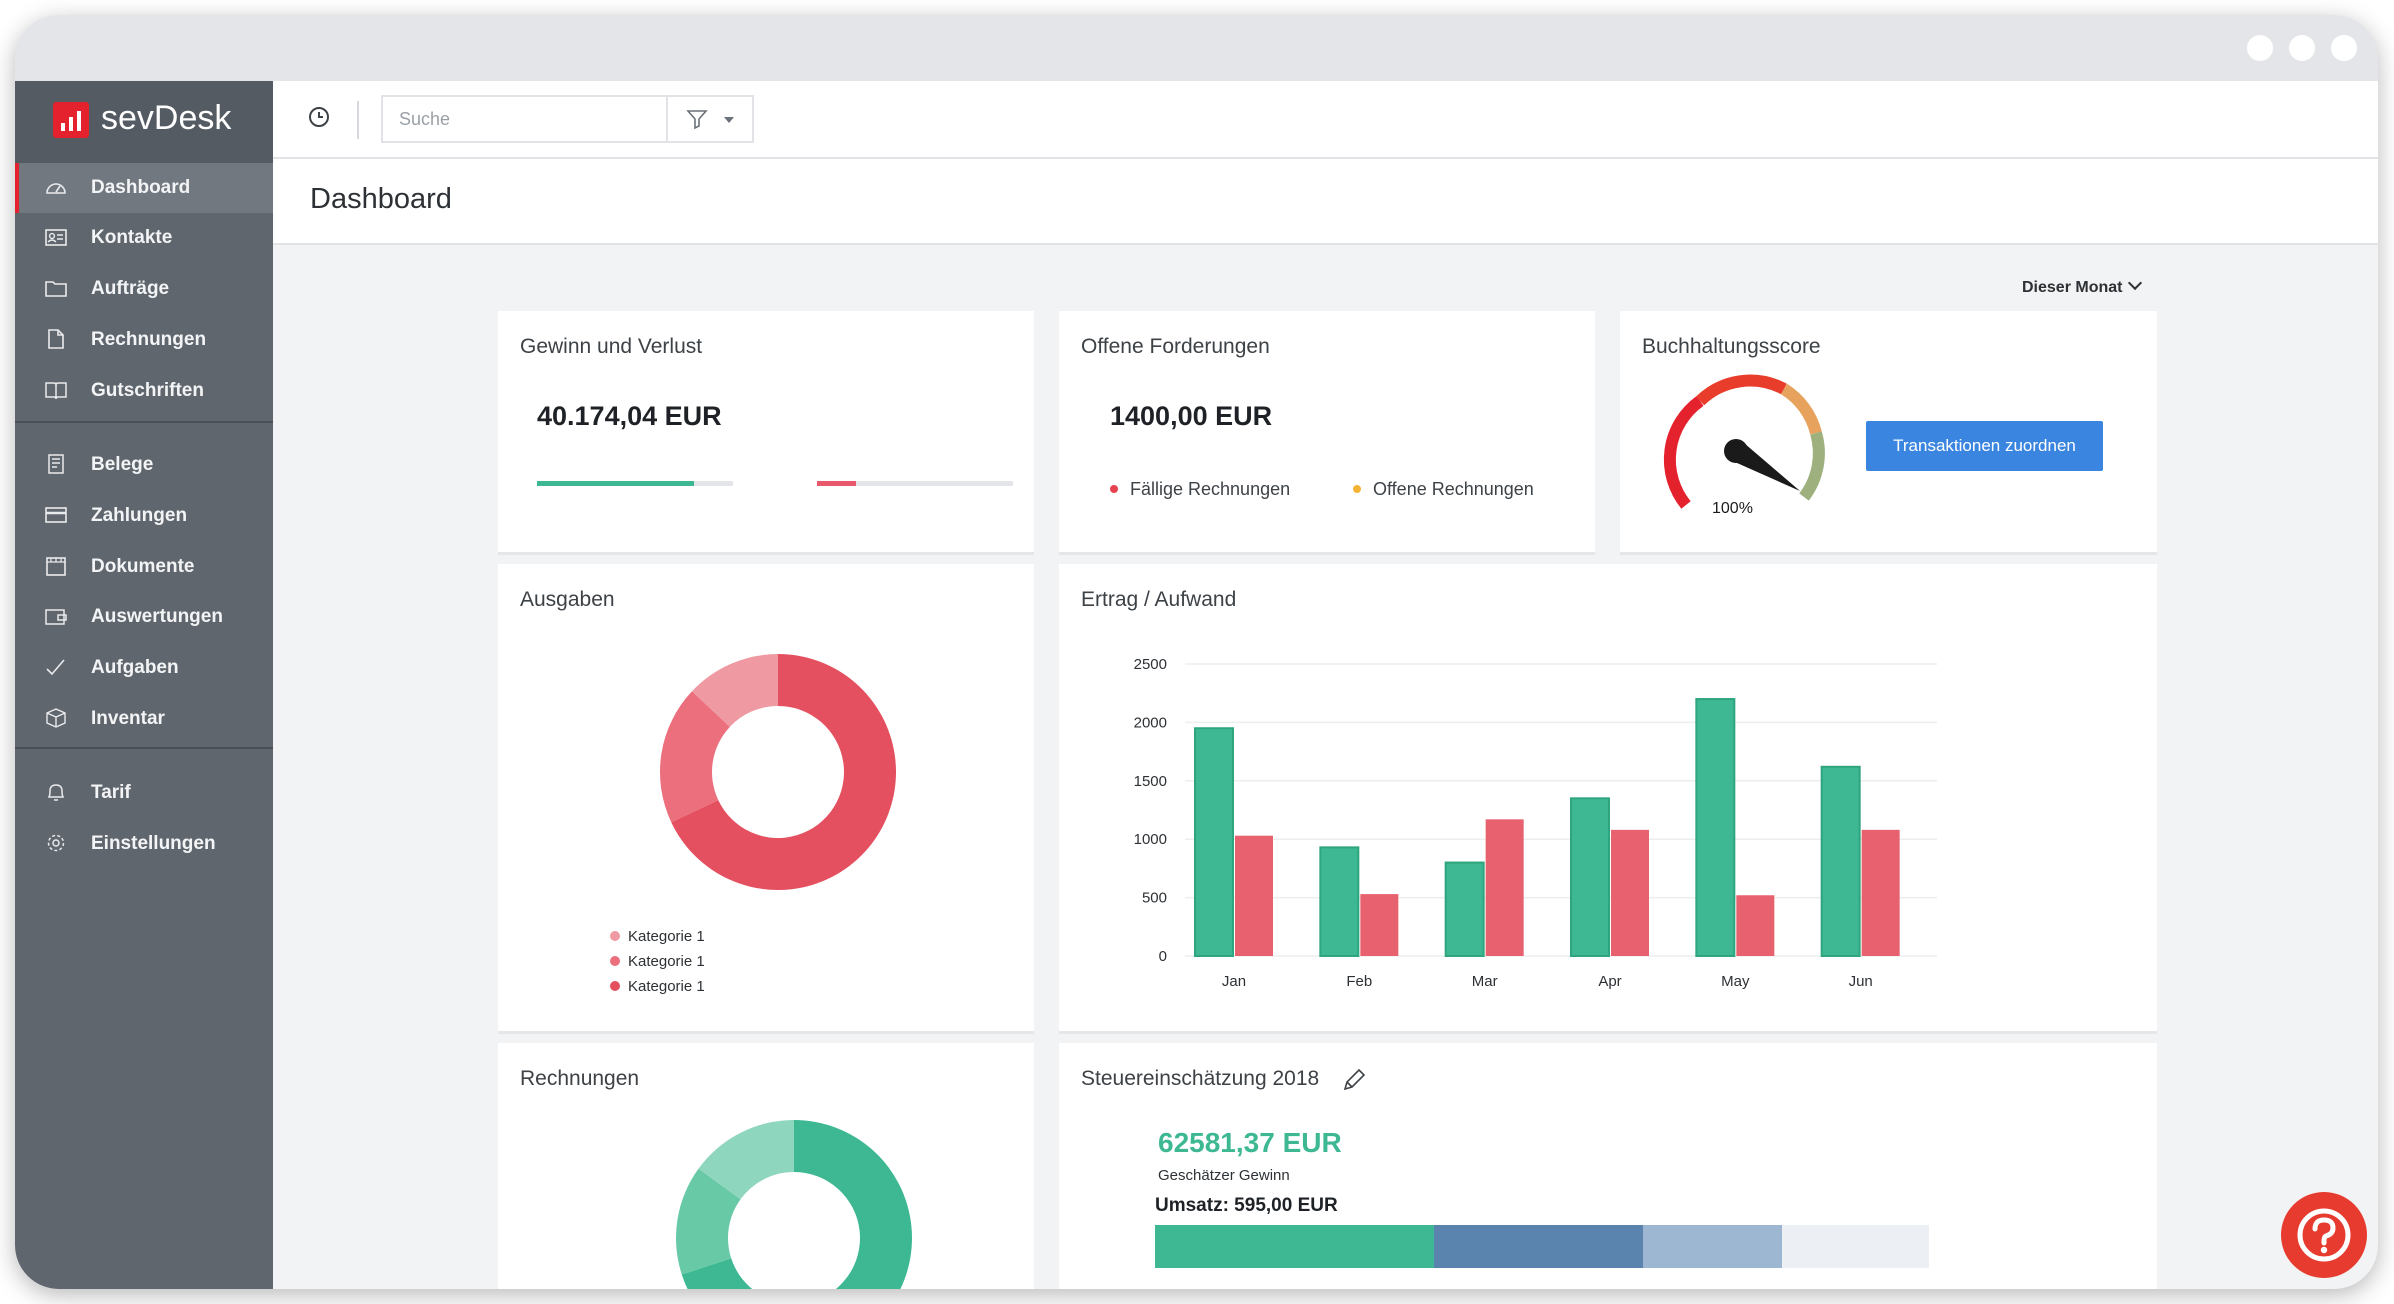 The image size is (2394, 1304). Describe the element at coordinates (1542, 1246) in the screenshot. I see `umsatz-stacked-bar` at that location.